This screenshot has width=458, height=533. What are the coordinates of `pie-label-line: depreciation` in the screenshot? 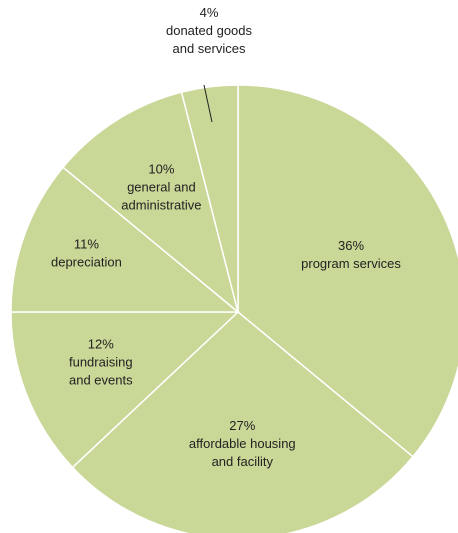 It's located at (86, 261).